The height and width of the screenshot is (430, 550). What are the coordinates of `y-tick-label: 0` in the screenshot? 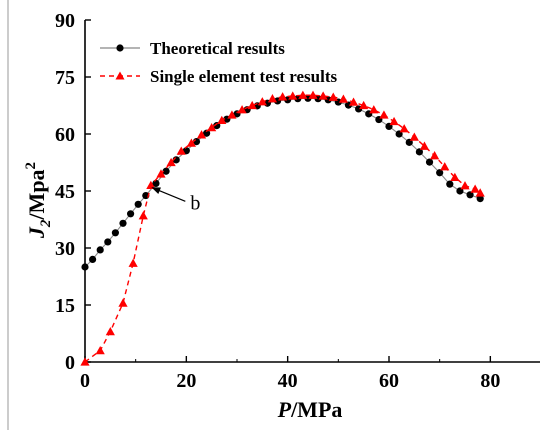 It's located at (70, 363).